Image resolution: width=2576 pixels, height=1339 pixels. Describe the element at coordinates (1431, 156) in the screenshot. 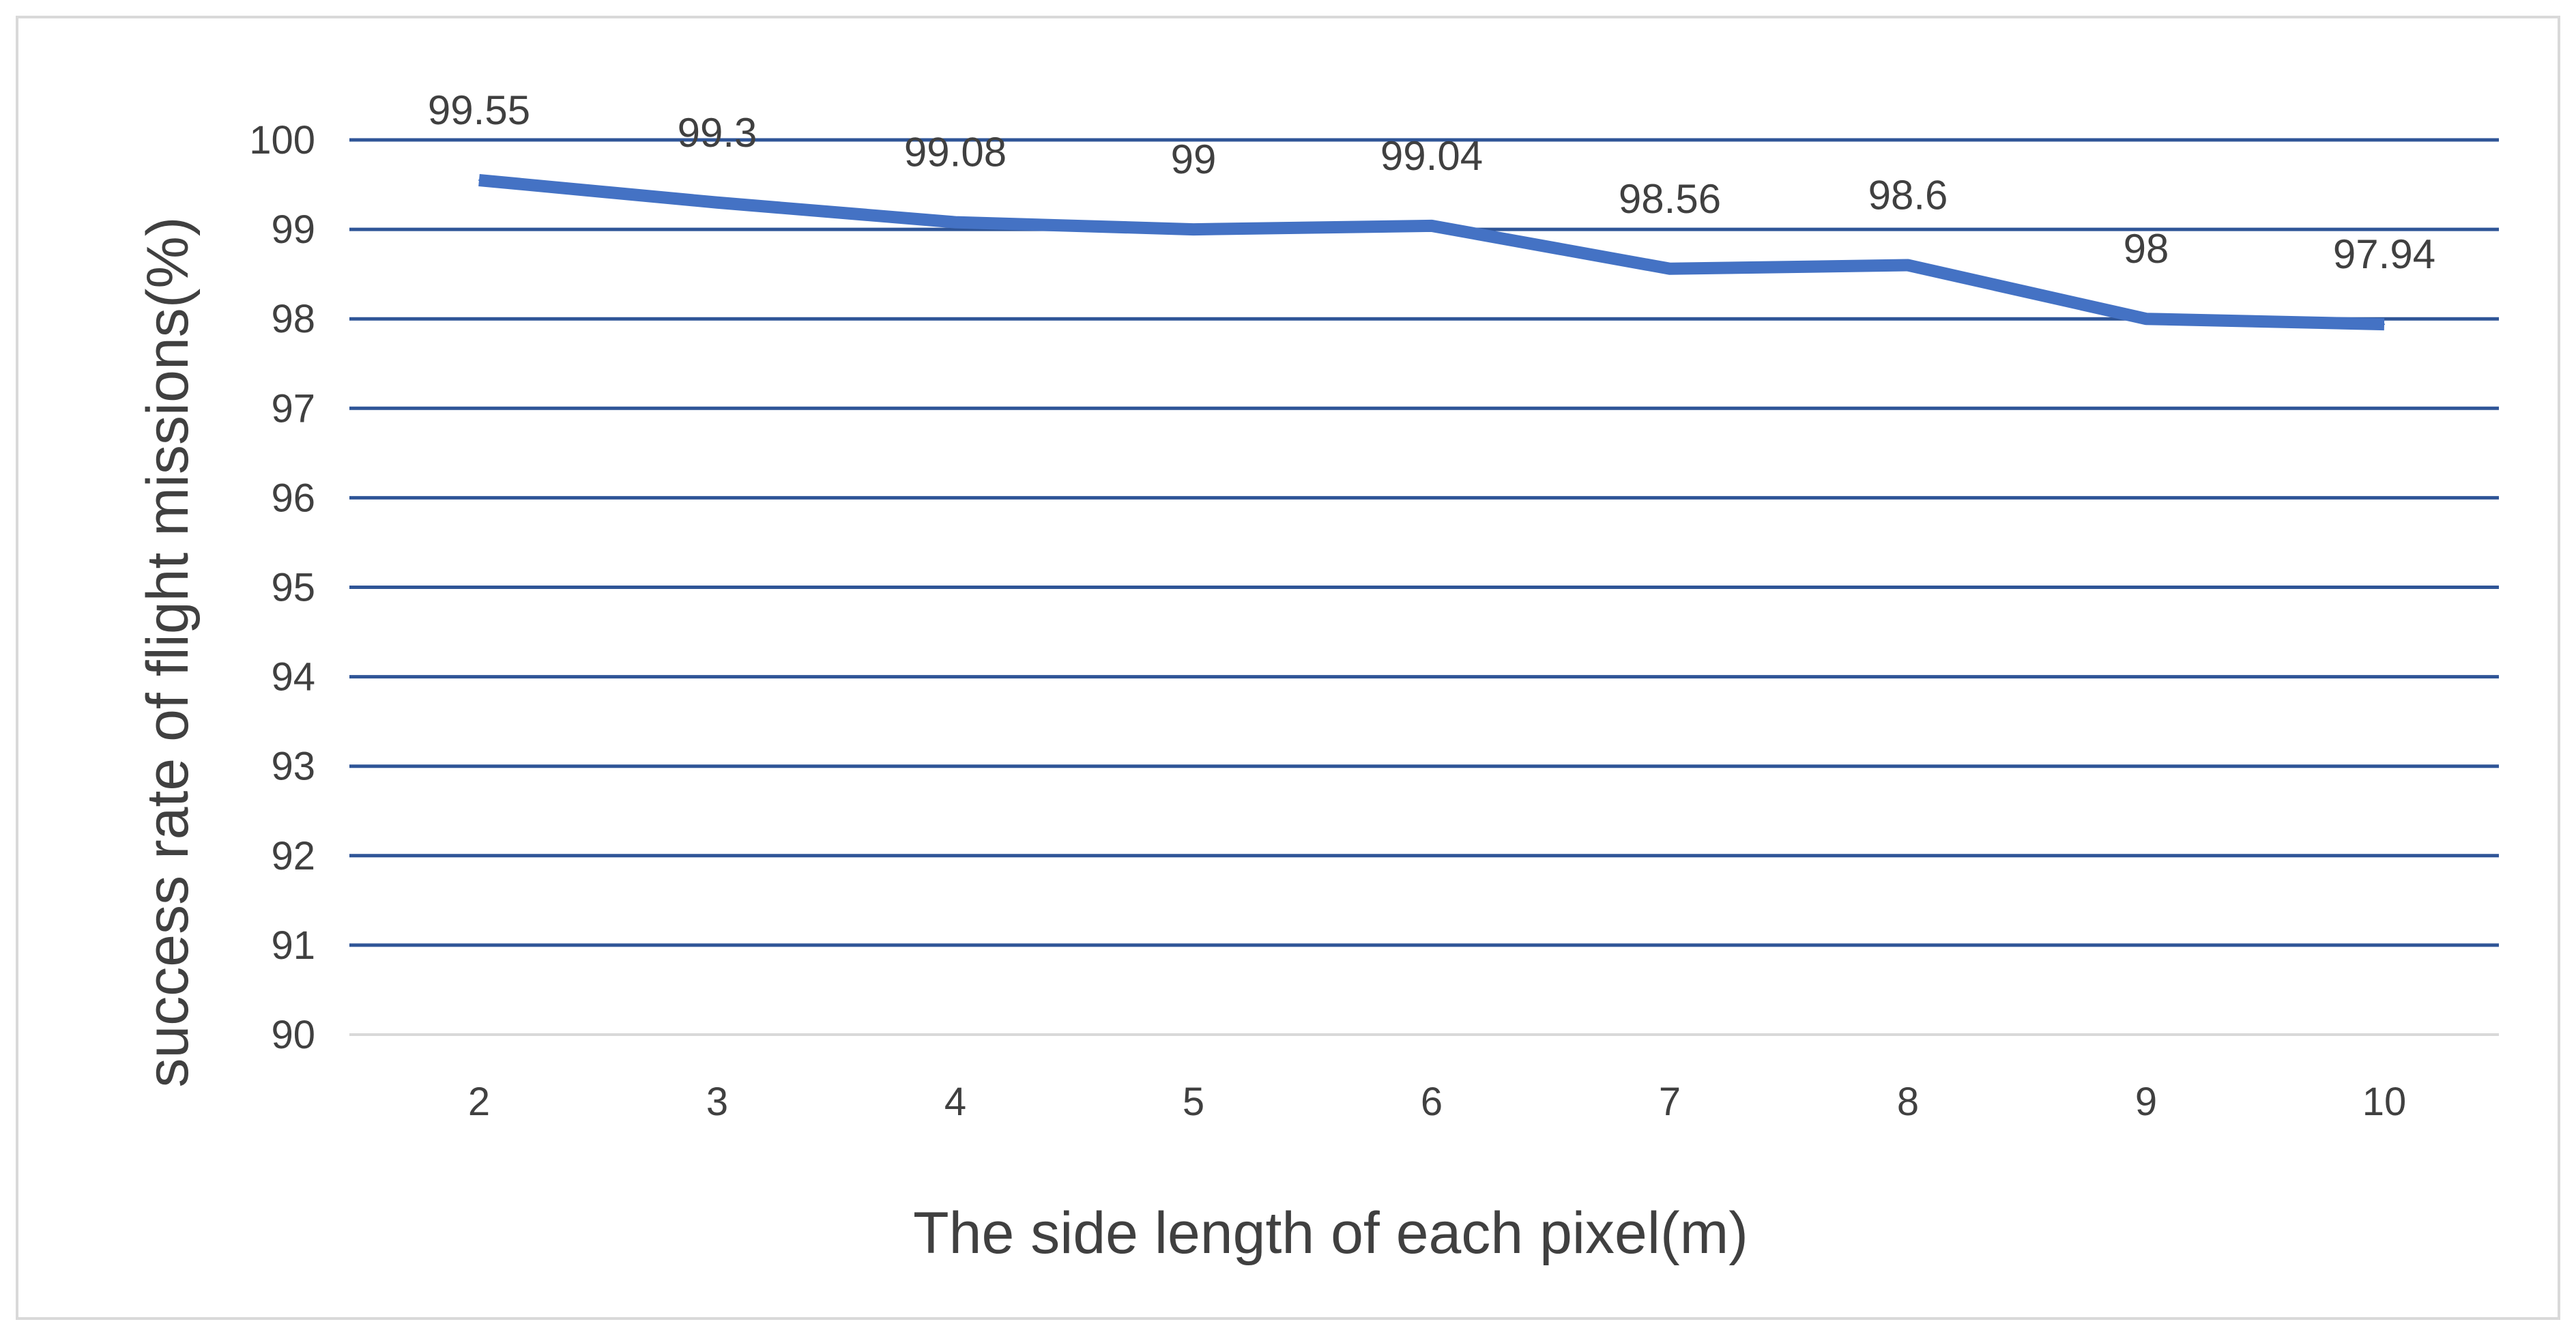

I see `data-label: 99.04` at that location.